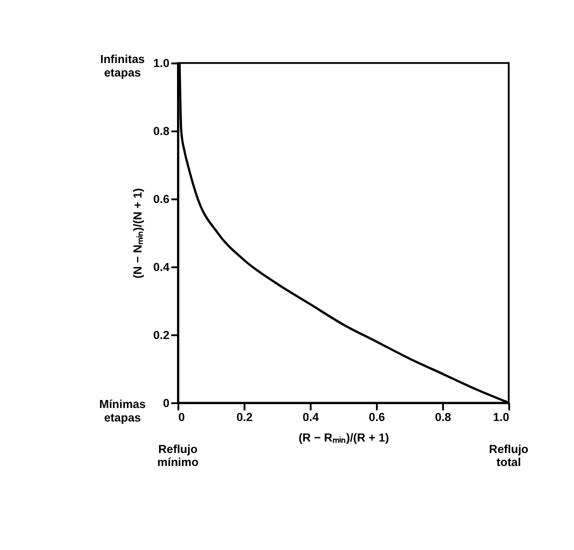 The image size is (574, 550). Describe the element at coordinates (244, 417) in the screenshot. I see `x-tick-label: 0.2` at that location.